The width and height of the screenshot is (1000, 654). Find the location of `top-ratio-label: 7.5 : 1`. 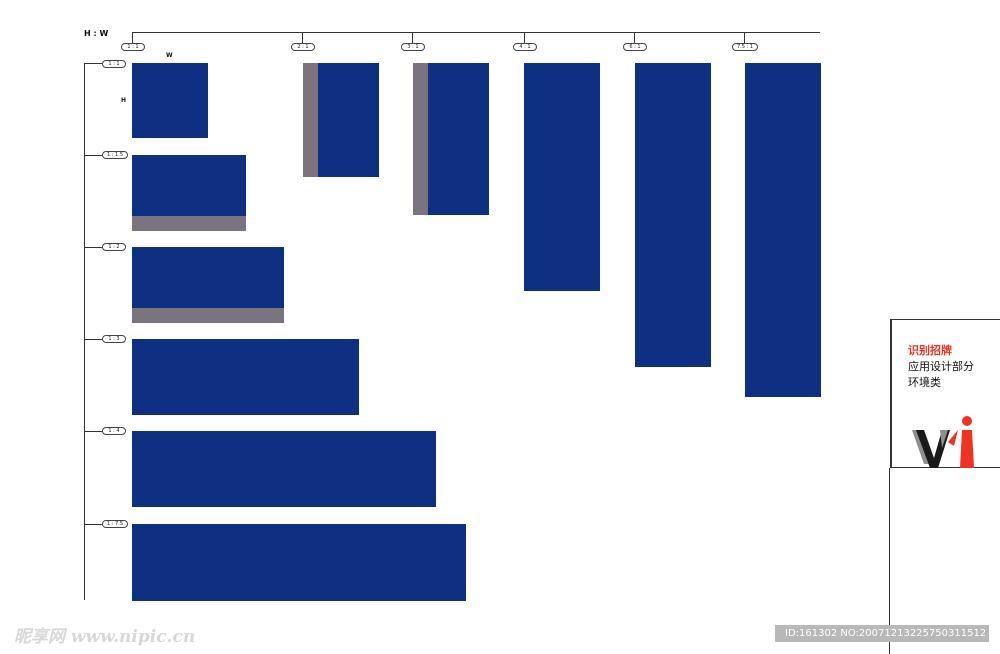

top-ratio-label: 7.5 : 1 is located at coordinates (745, 47).